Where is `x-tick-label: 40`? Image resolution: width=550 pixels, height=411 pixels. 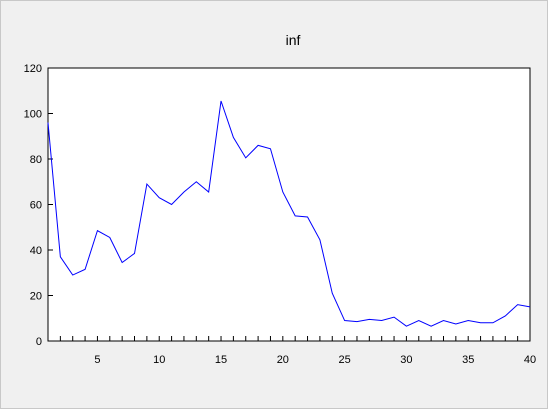 x-tick-label: 40 is located at coordinates (530, 360).